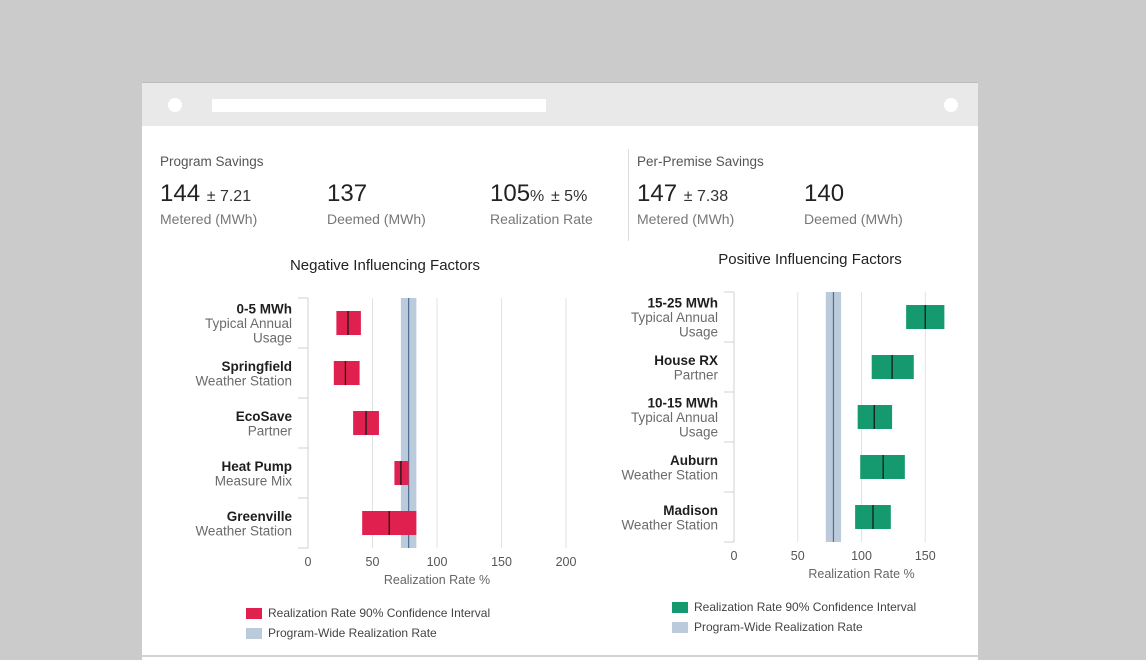  Describe the element at coordinates (248, 323) in the screenshot. I see `negative-category-subtitle: Typical Annual` at that location.